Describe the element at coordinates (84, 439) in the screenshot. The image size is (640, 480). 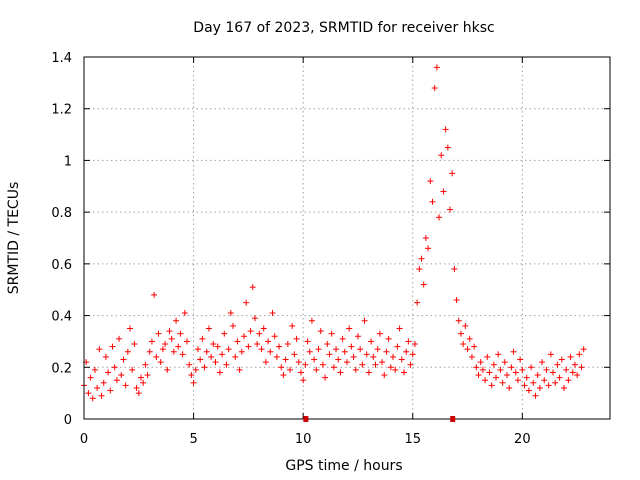
I see `x-tick-label: 0` at that location.